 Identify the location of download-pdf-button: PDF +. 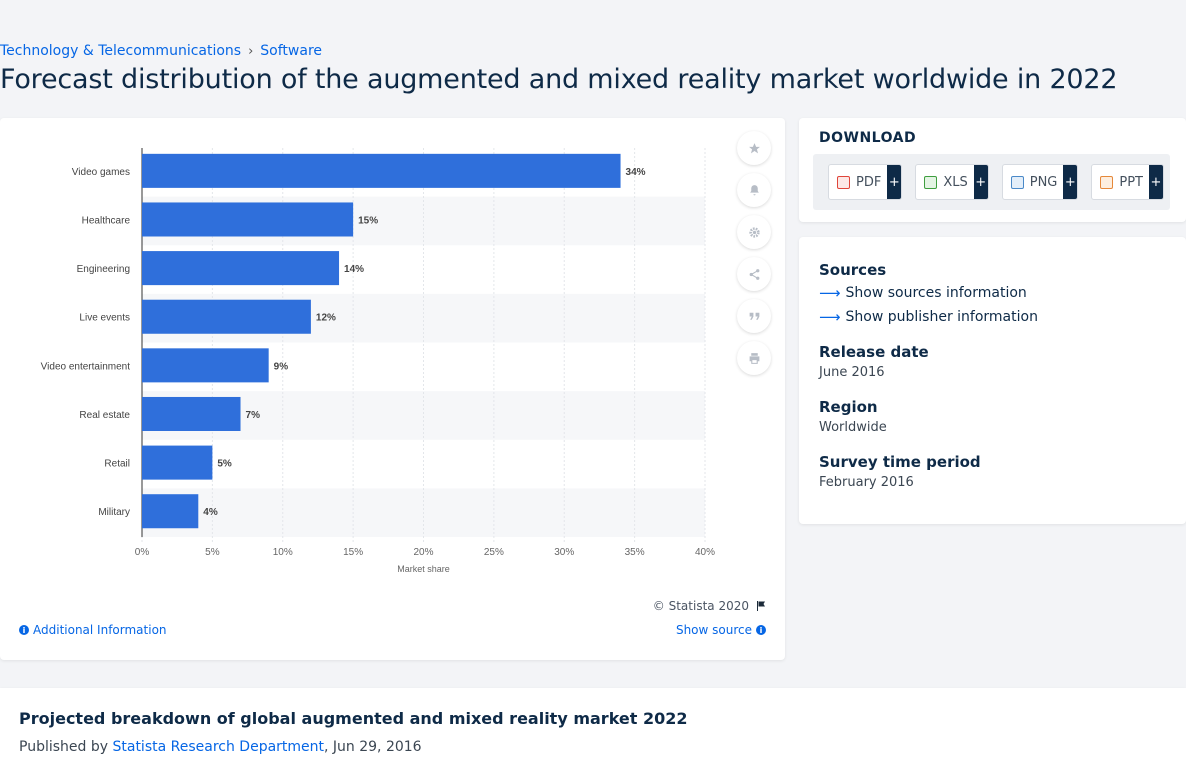
(865, 182).